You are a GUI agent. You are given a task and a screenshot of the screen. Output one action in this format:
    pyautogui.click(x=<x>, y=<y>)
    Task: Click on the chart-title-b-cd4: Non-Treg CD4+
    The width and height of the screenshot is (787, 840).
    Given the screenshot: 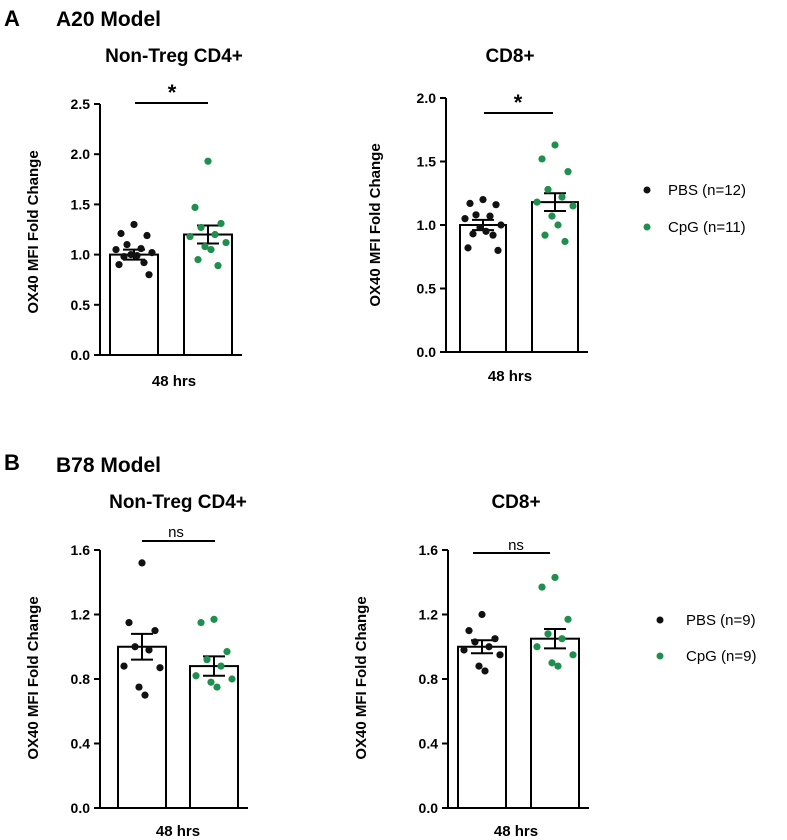 What is the action you would take?
    pyautogui.click(x=178, y=502)
    